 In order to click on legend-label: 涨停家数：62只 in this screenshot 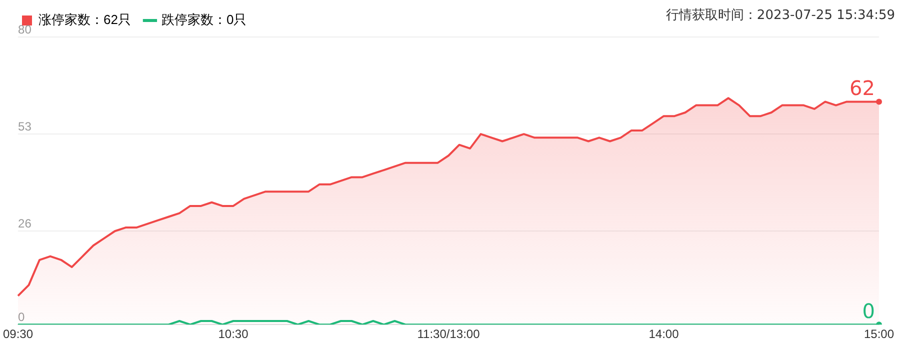, I will do `click(84, 20)`.